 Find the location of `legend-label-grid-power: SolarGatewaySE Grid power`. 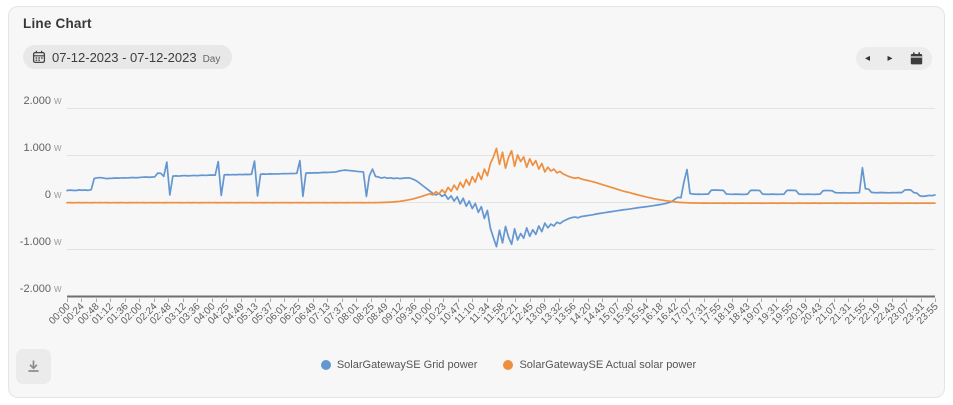

legend-label-grid-power: SolarGatewaySE Grid power is located at coordinates (407, 365).